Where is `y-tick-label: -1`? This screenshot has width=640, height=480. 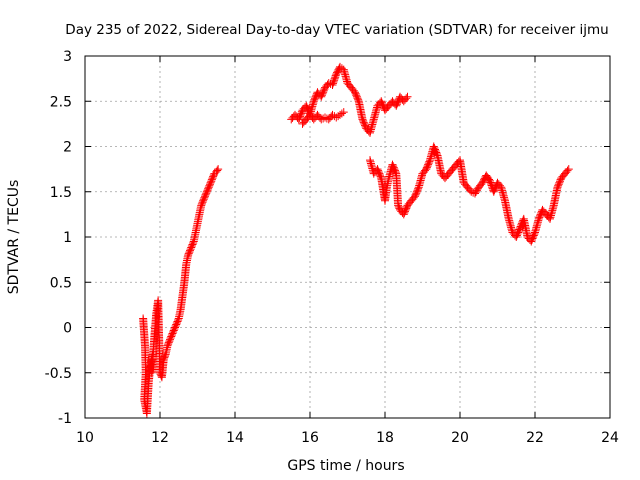 y-tick-label: -1 is located at coordinates (65, 419).